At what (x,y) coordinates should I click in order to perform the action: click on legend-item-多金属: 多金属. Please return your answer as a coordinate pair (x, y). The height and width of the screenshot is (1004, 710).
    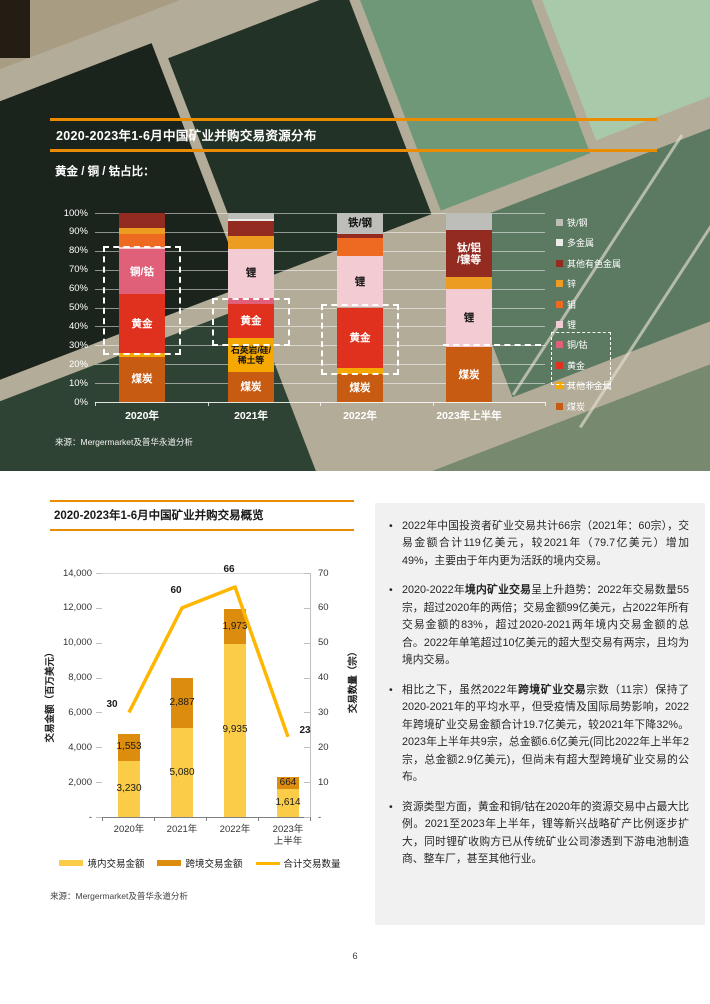
    Looking at the image, I should click on (575, 242).